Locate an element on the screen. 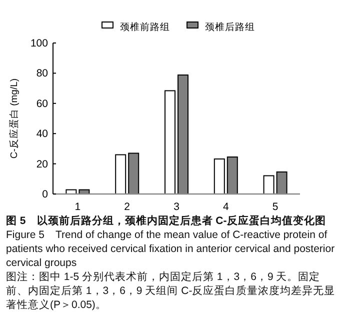 Image resolution: width=346 pixels, height=334 pixels. y-tick-label: 40 is located at coordinates (42, 134).